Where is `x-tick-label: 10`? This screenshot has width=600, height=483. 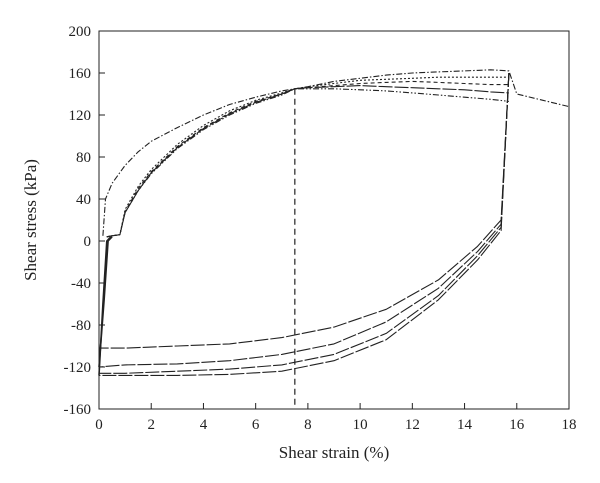
x-tick-label: 10 is located at coordinates (360, 425).